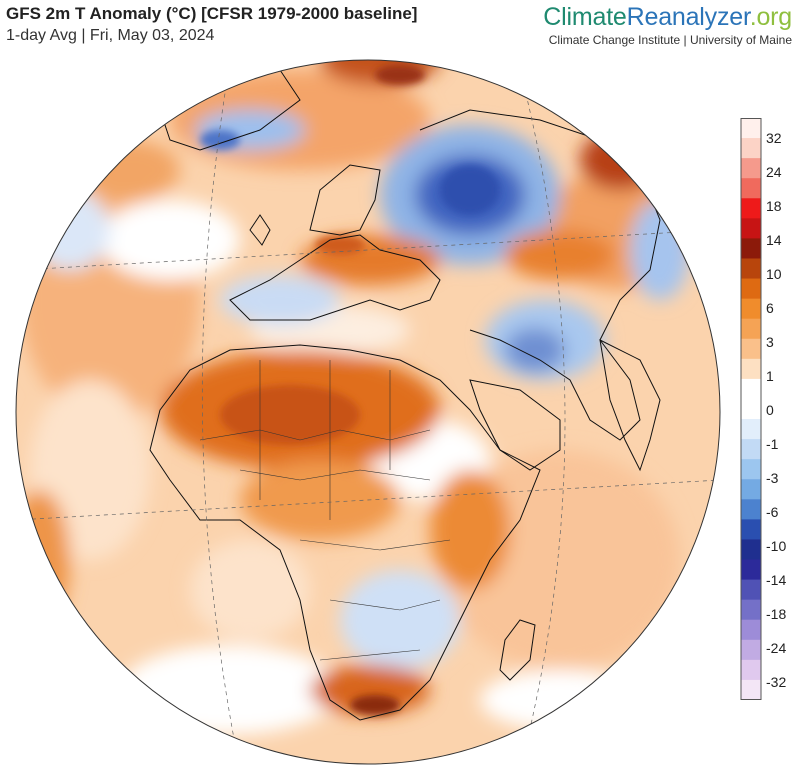 Image resolution: width=800 pixels, height=774 pixels. Describe the element at coordinates (774, 172) in the screenshot. I see `colorbar-tick-label: 24` at that location.